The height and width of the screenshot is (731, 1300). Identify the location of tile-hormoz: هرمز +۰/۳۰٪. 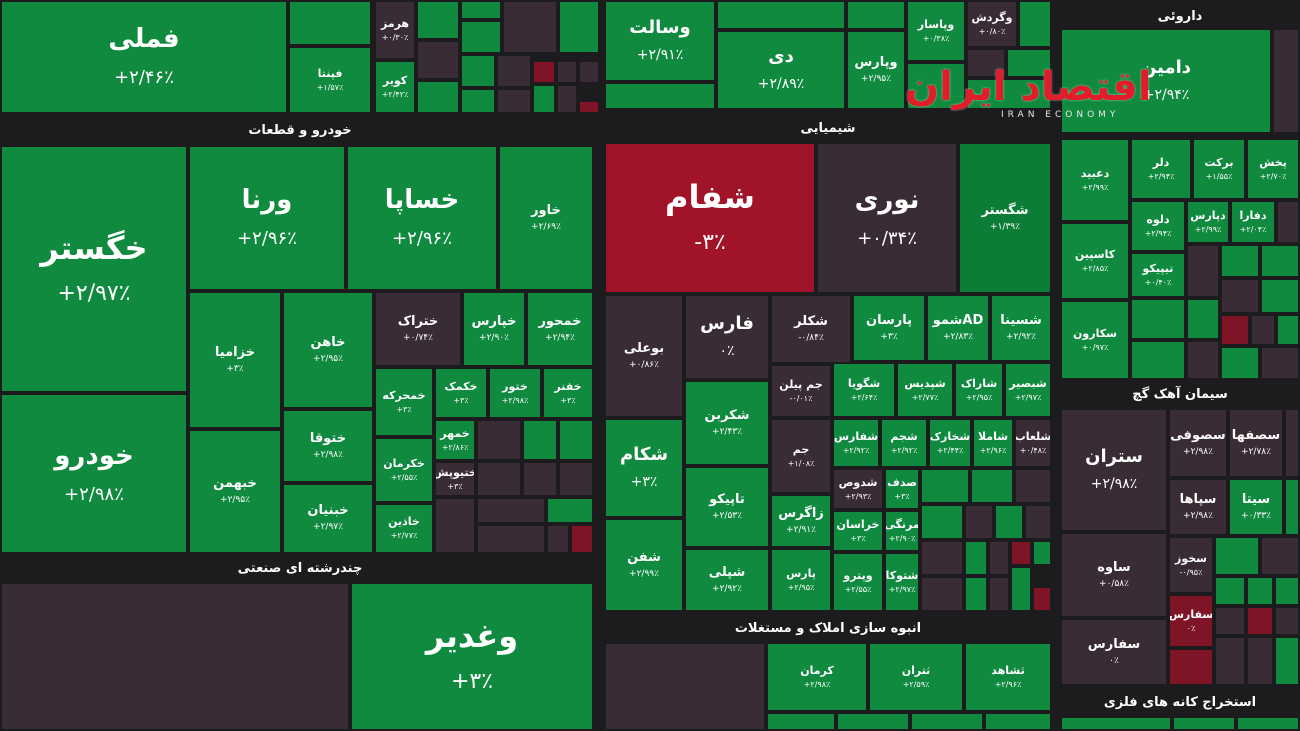
(395, 30).